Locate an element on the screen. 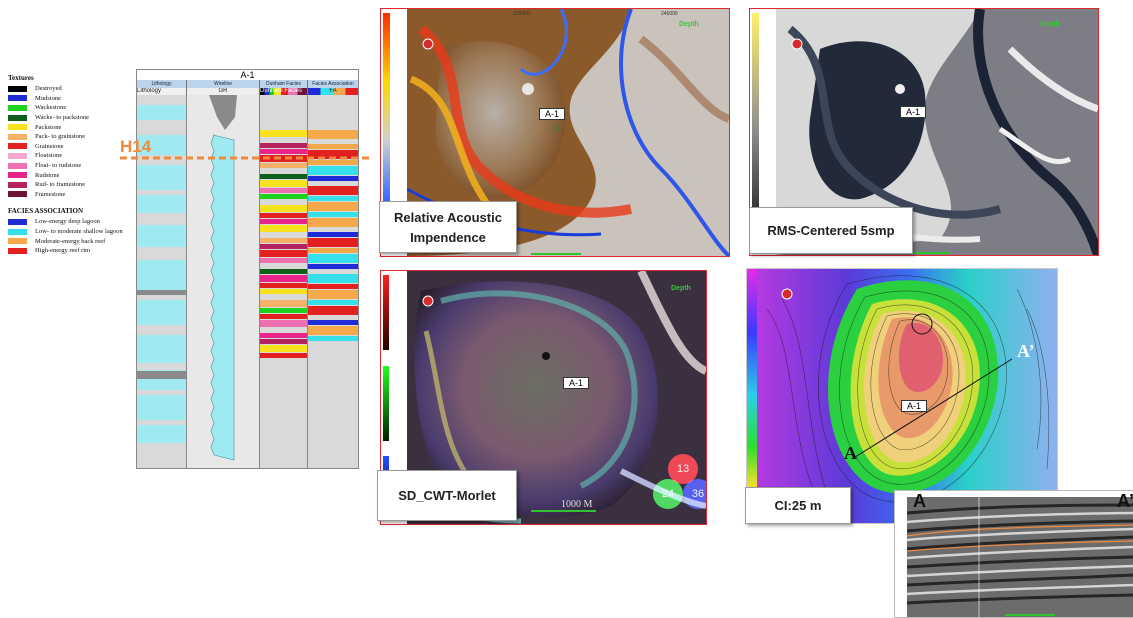 The height and width of the screenshot is (618, 1133). acoustic-impedance-label: Relative Acoustic Impendence is located at coordinates (448, 227).